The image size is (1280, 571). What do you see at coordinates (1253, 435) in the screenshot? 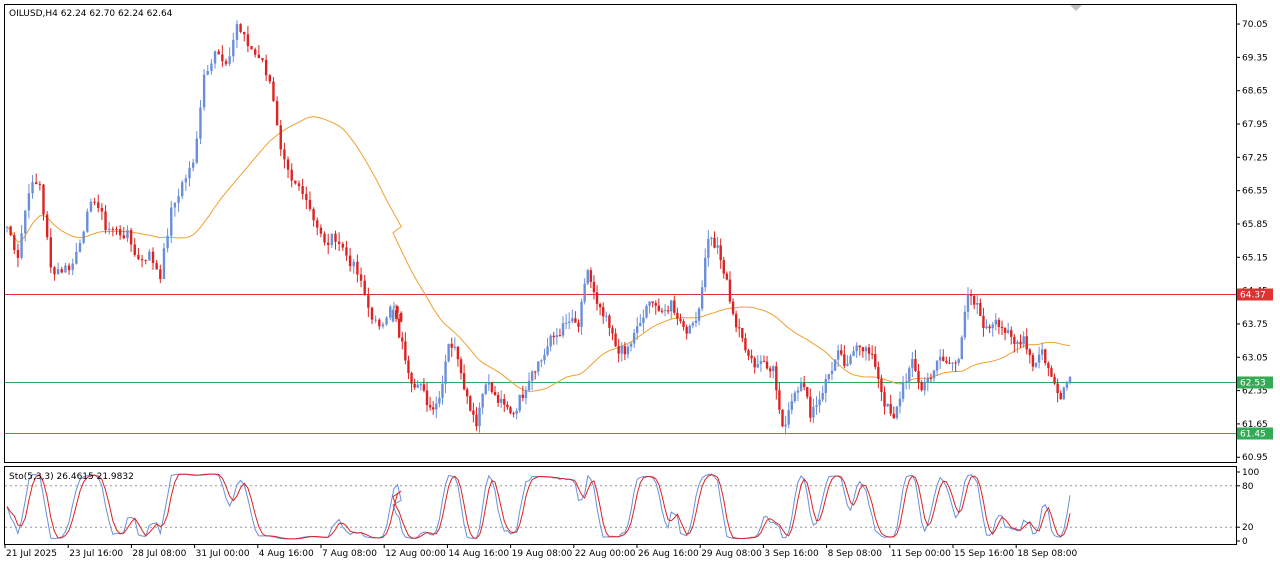
I see `price-level-badge-label: 61.45` at bounding box center [1253, 435].